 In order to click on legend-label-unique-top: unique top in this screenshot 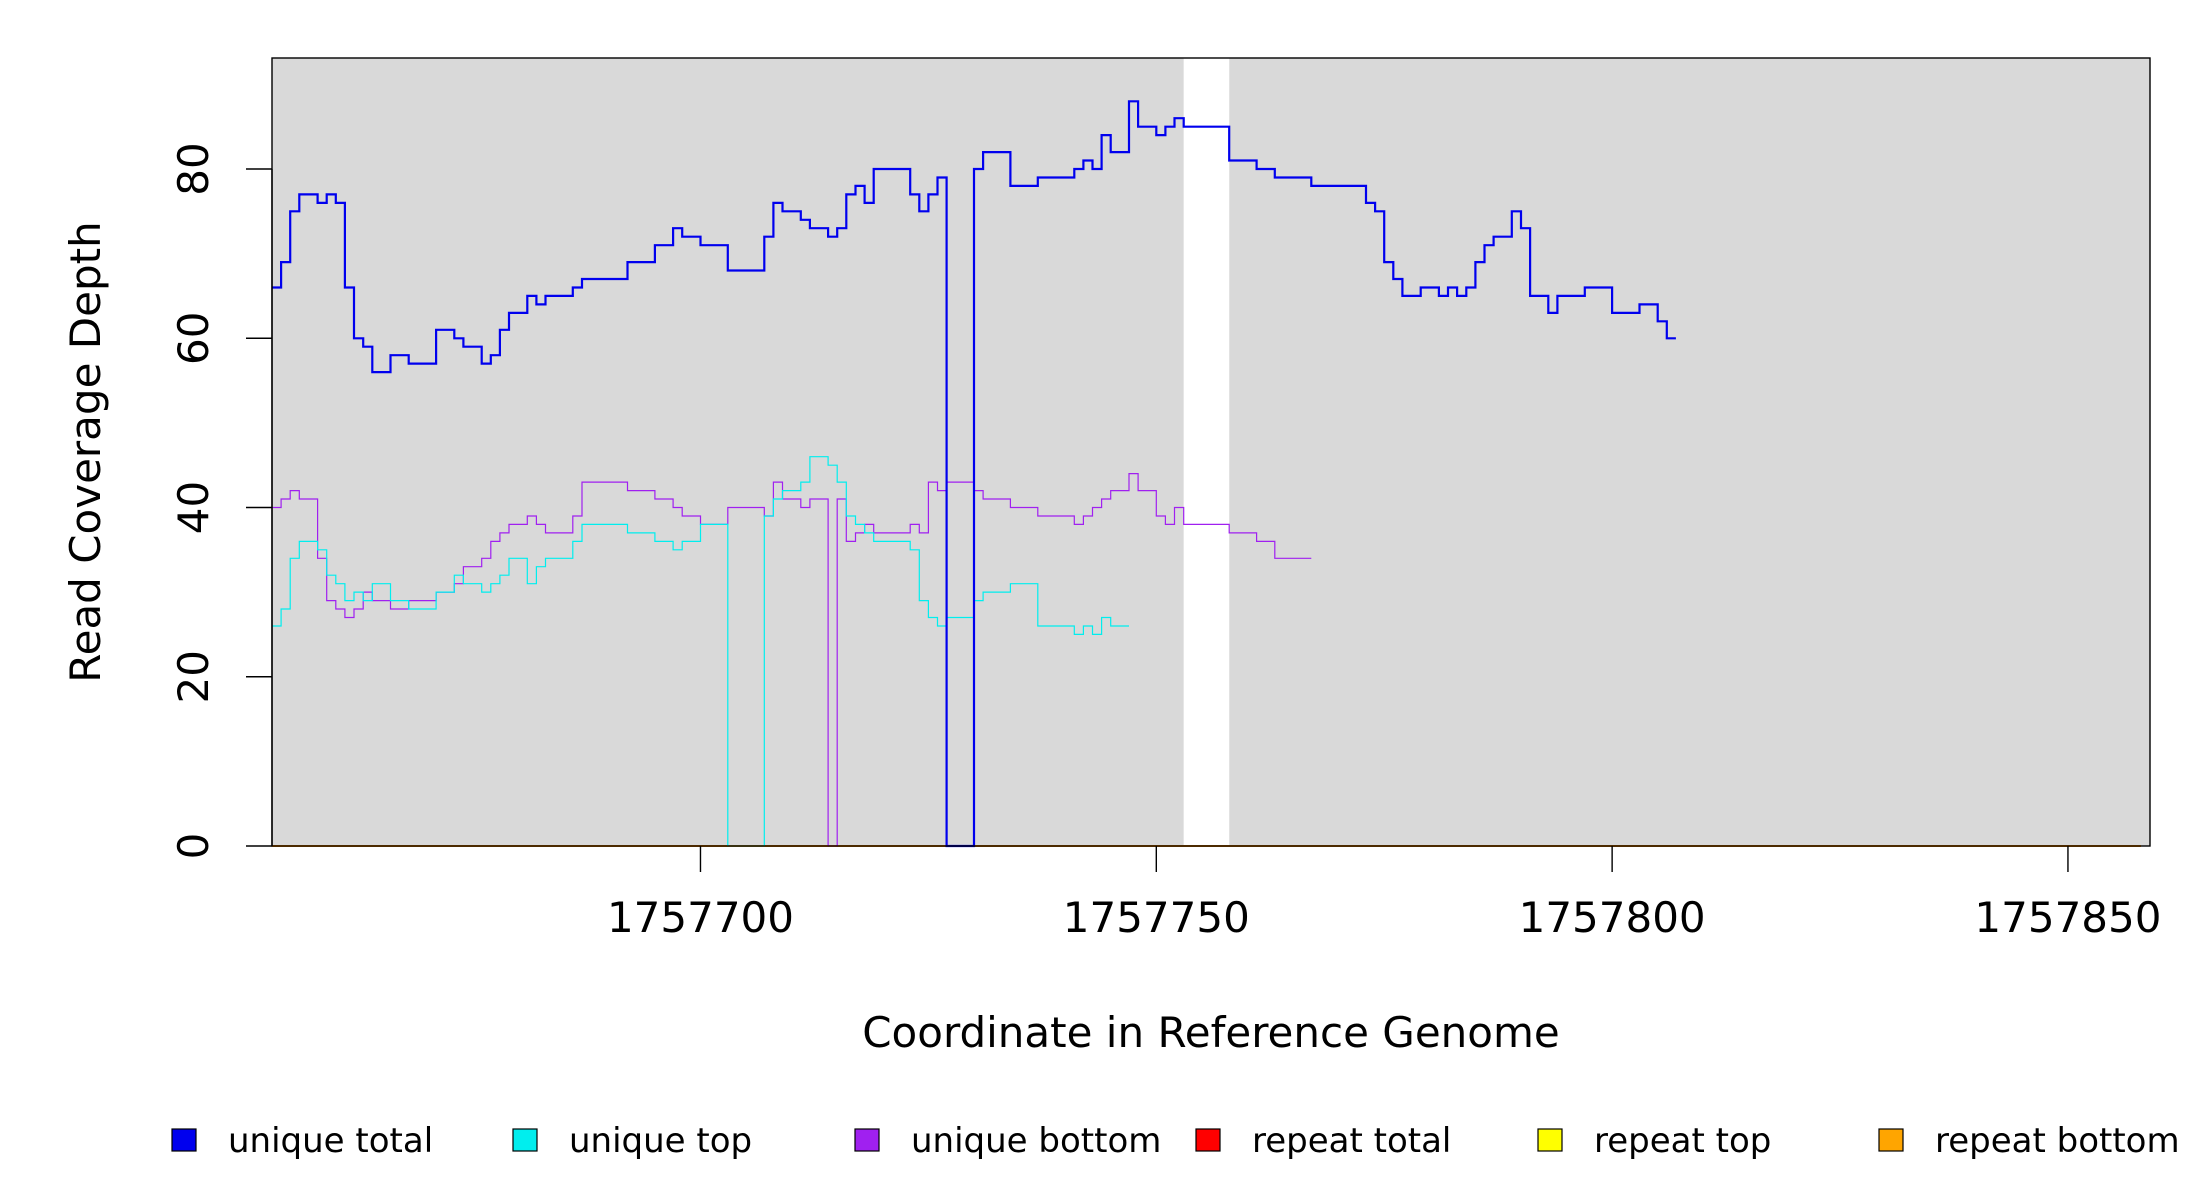, I will do `click(660, 1141)`.